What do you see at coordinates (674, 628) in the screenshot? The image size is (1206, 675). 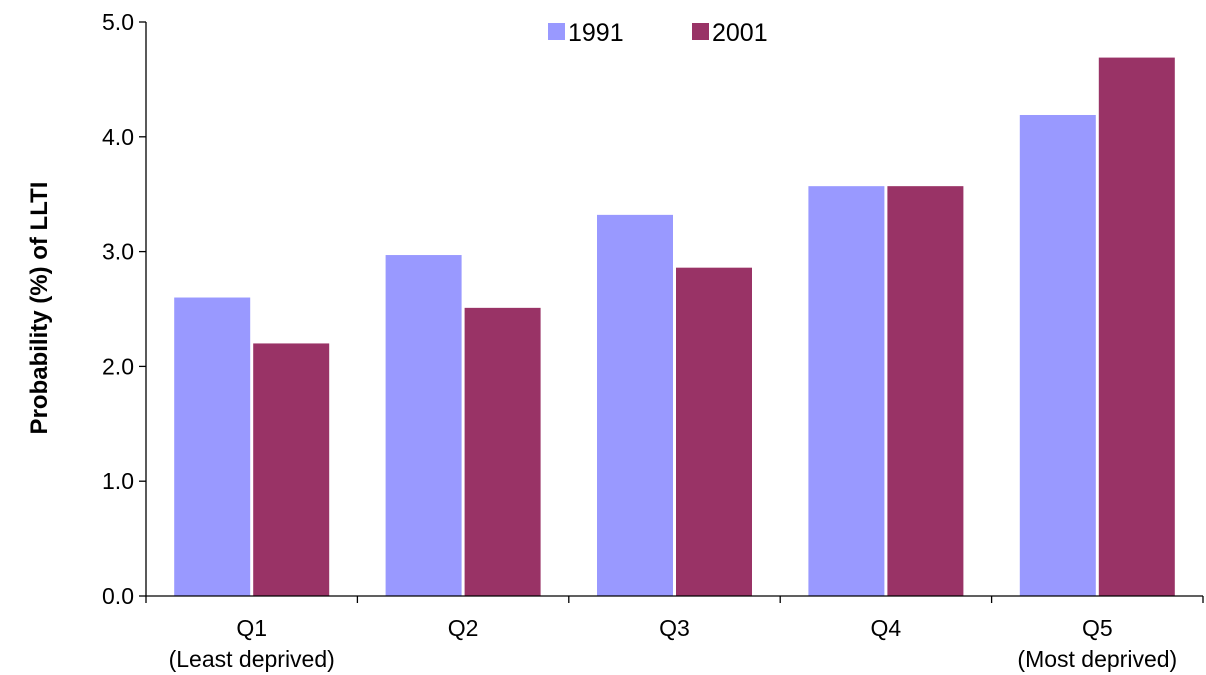 I see `x-tick-label: Q3` at bounding box center [674, 628].